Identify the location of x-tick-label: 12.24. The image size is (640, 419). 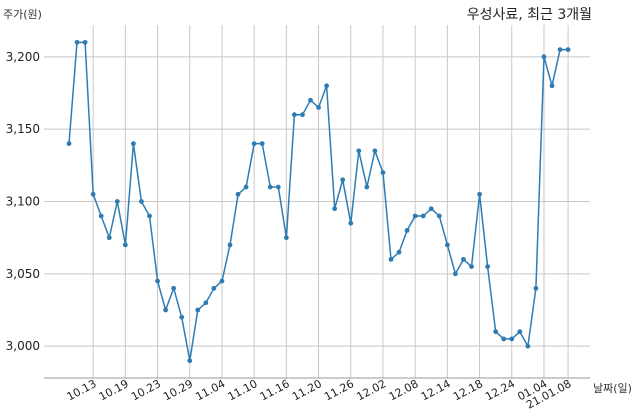
(500, 390).